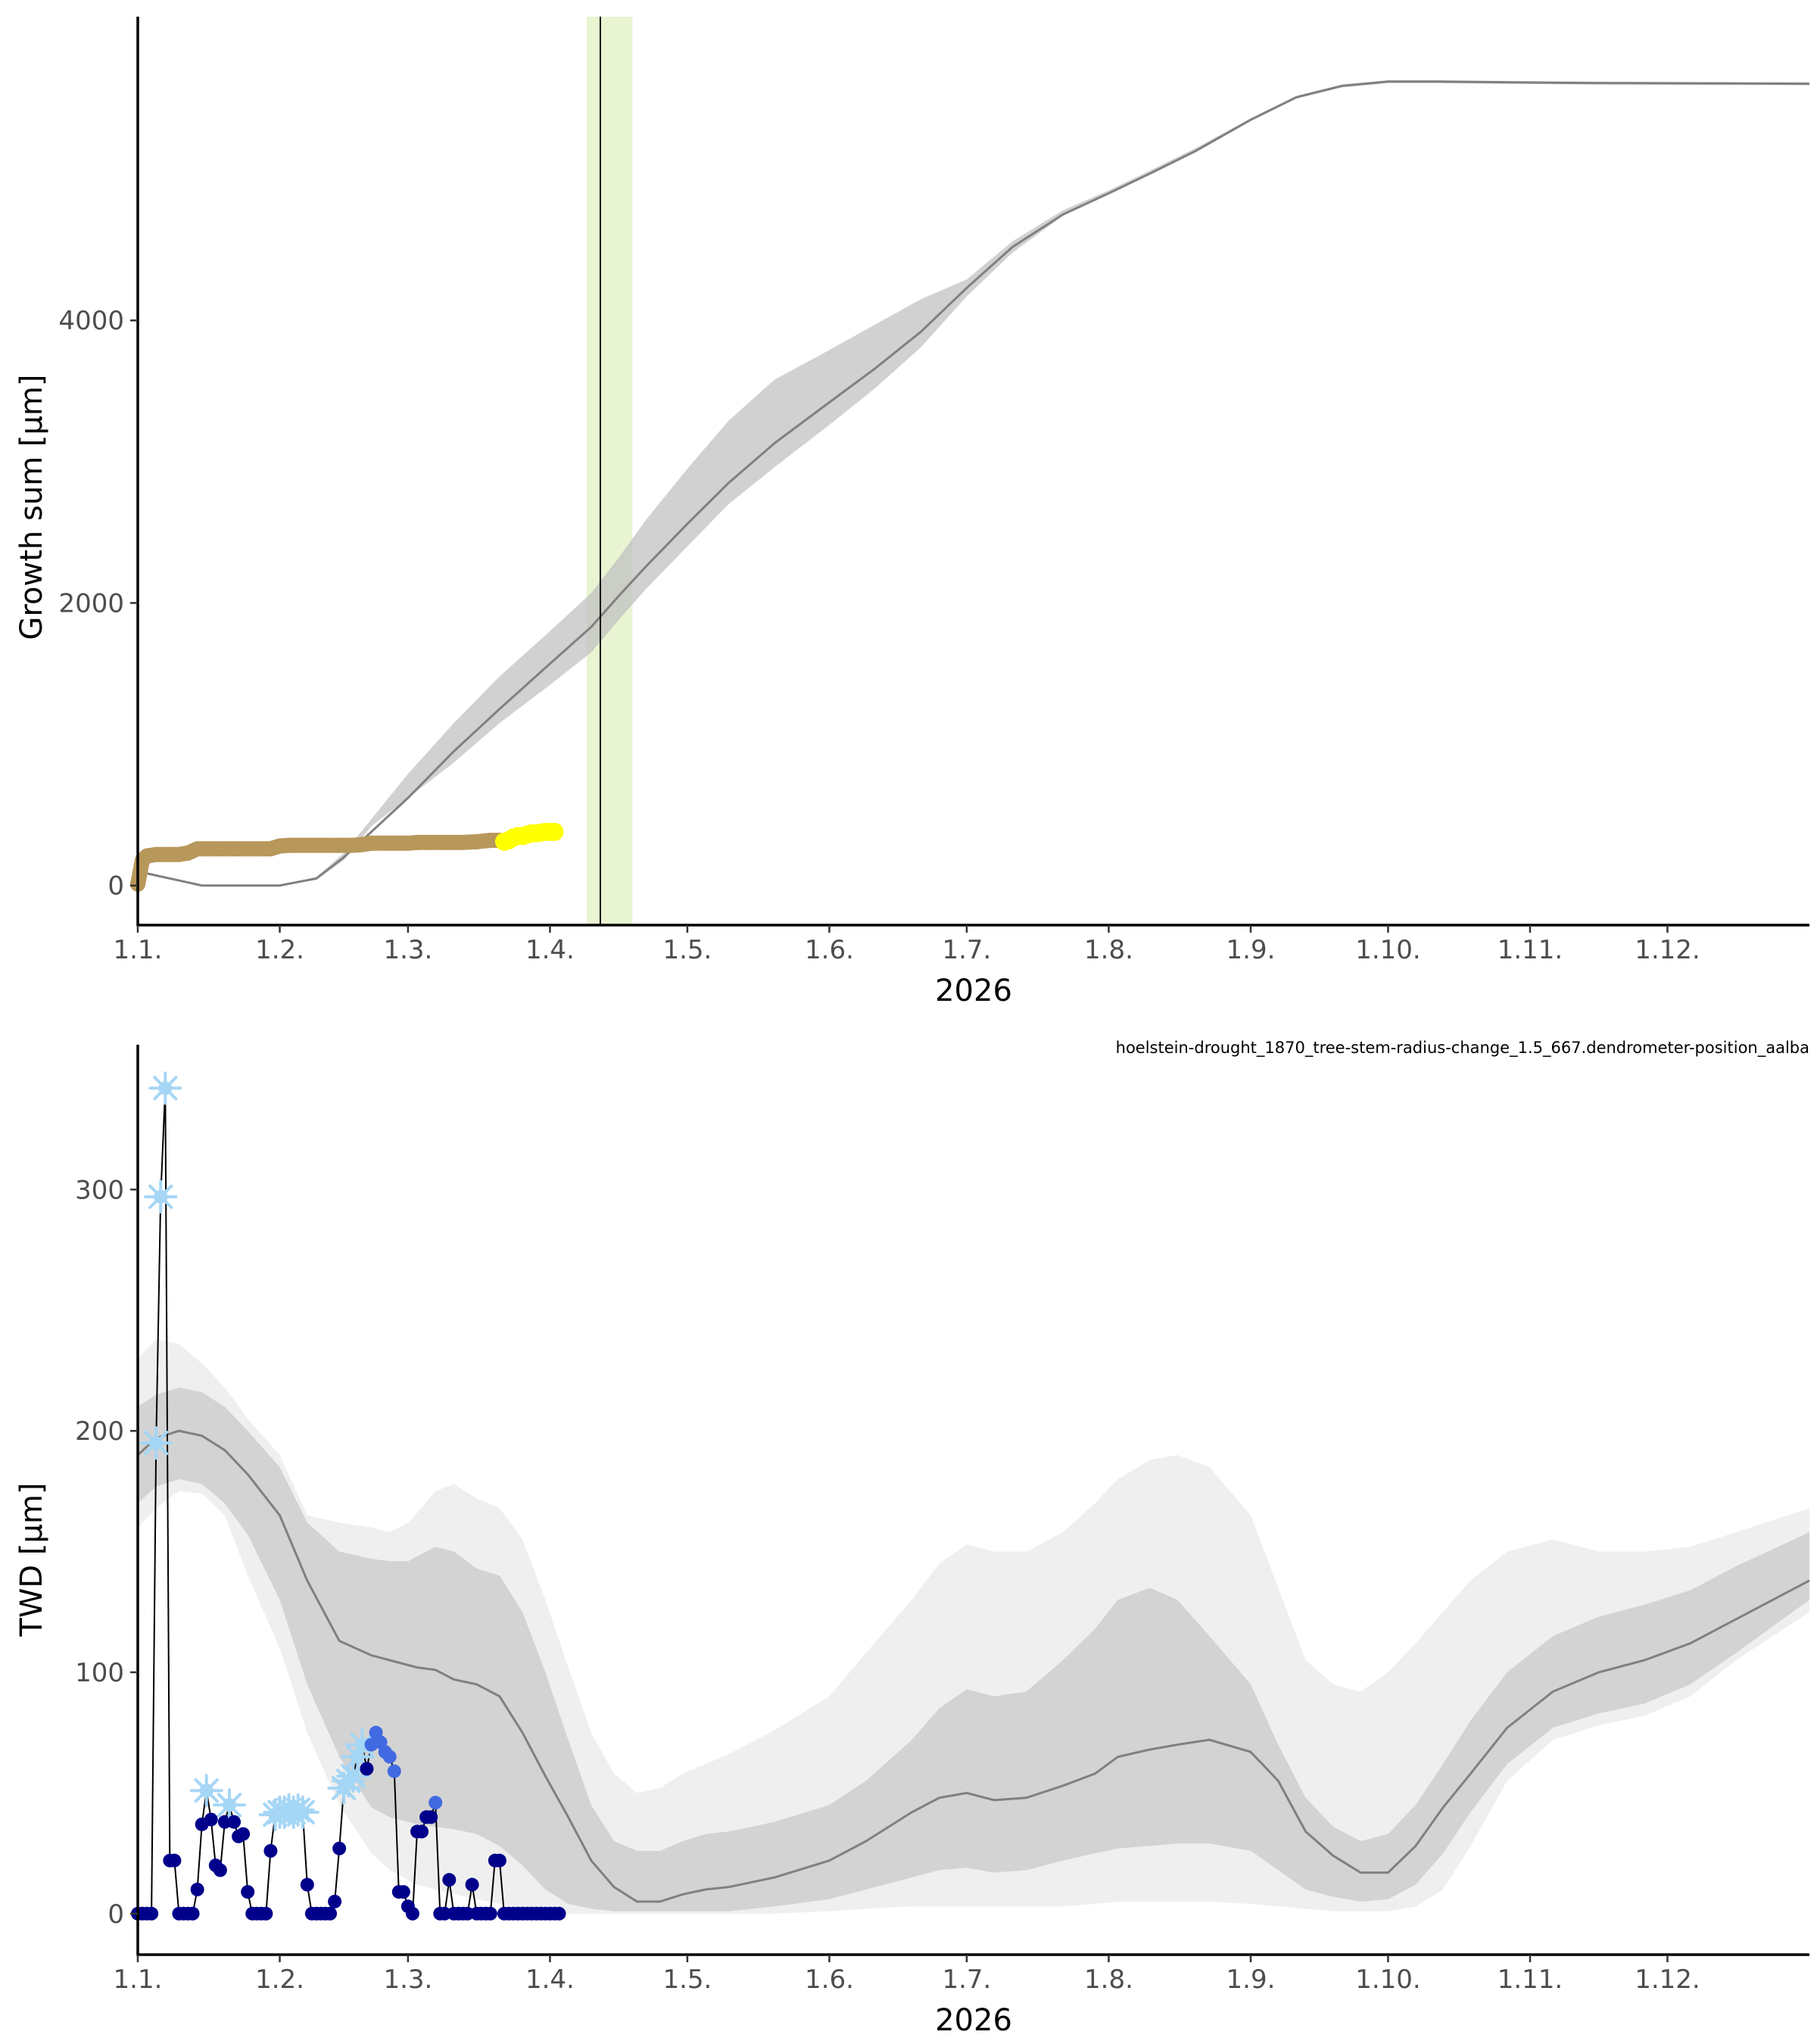 The image size is (1817, 2044). I want to click on twd-x-tick-label: 1.11., so click(1530, 1980).